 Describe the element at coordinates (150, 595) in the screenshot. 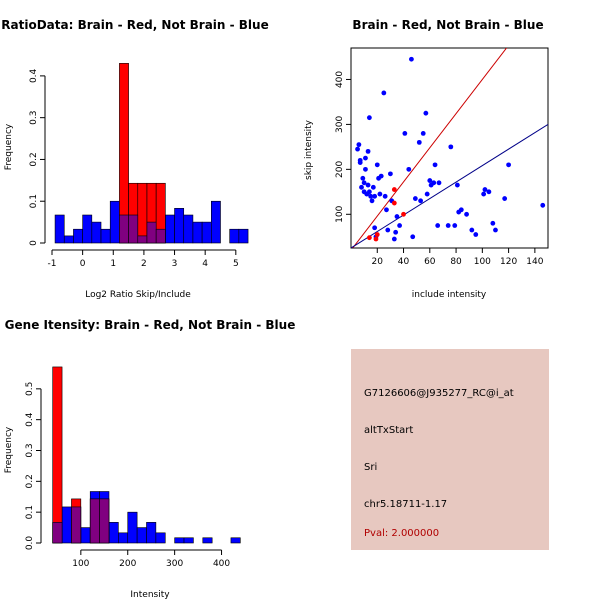

I see `gene-x-axis-label: Intensity` at that location.